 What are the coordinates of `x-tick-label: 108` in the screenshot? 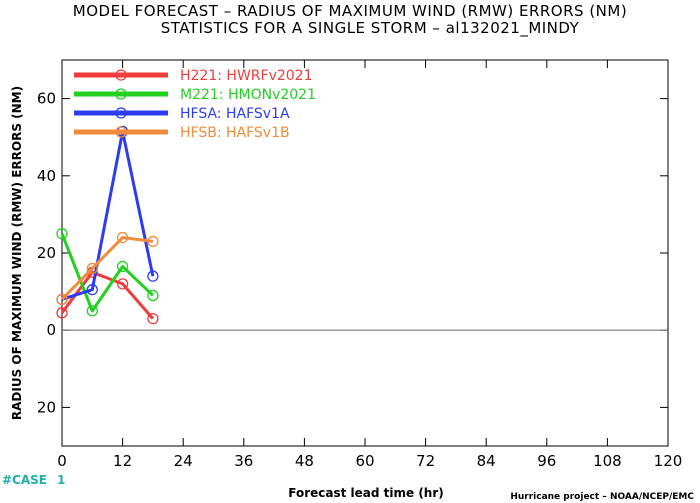 It's located at (607, 461).